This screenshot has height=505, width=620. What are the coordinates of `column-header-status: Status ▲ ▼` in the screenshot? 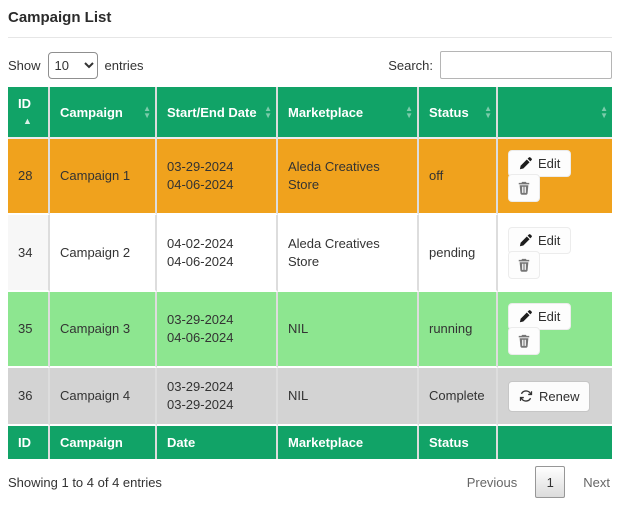 It's located at (458, 113).